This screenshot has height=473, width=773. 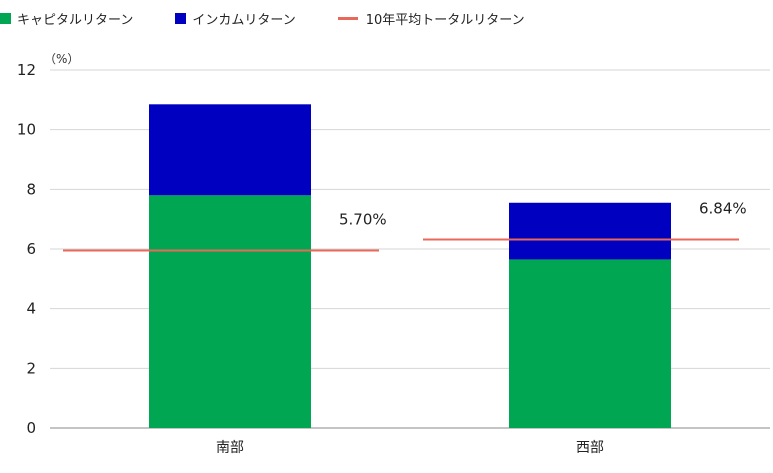 I want to click on legend-label-avg-total-return: 10年平均トータルリターン, so click(x=445, y=20).